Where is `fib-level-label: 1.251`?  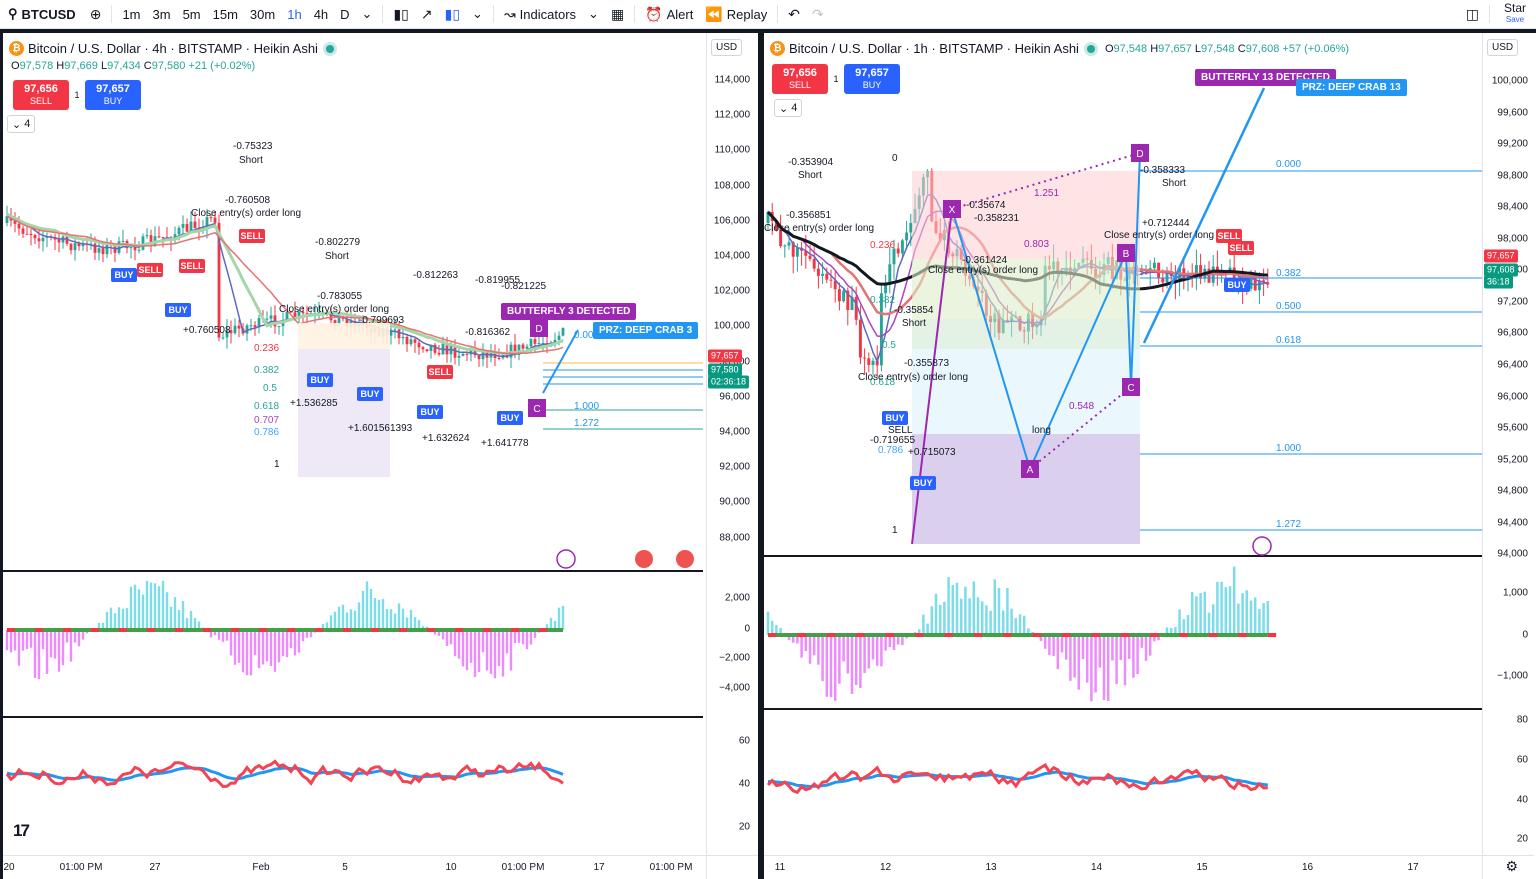
fib-level-label: 1.251 is located at coordinates (1046, 193).